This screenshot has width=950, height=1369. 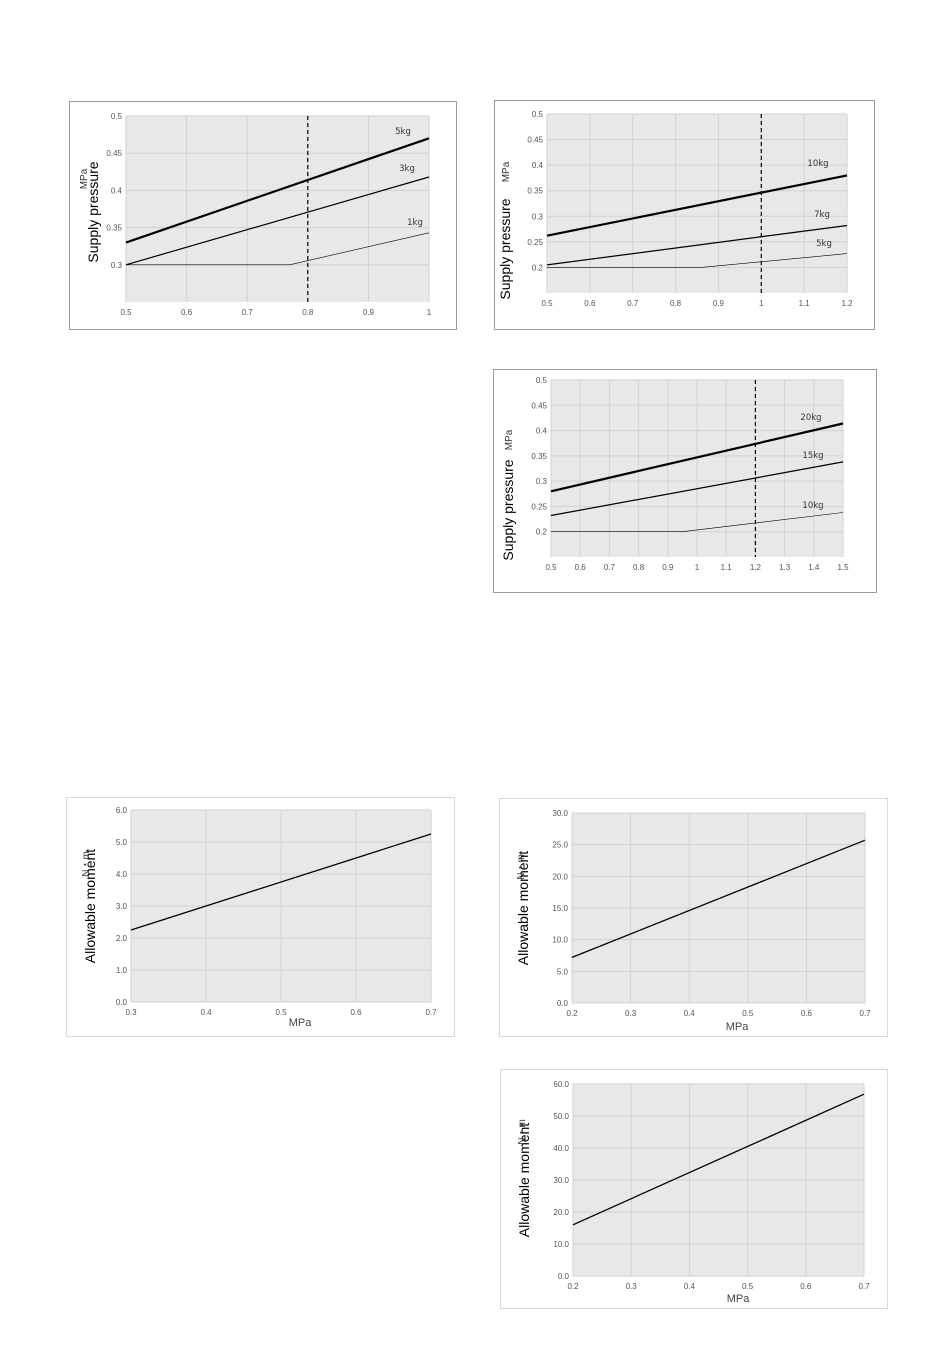 What do you see at coordinates (561, 1116) in the screenshot?
I see `y-tick-label: 50.0` at bounding box center [561, 1116].